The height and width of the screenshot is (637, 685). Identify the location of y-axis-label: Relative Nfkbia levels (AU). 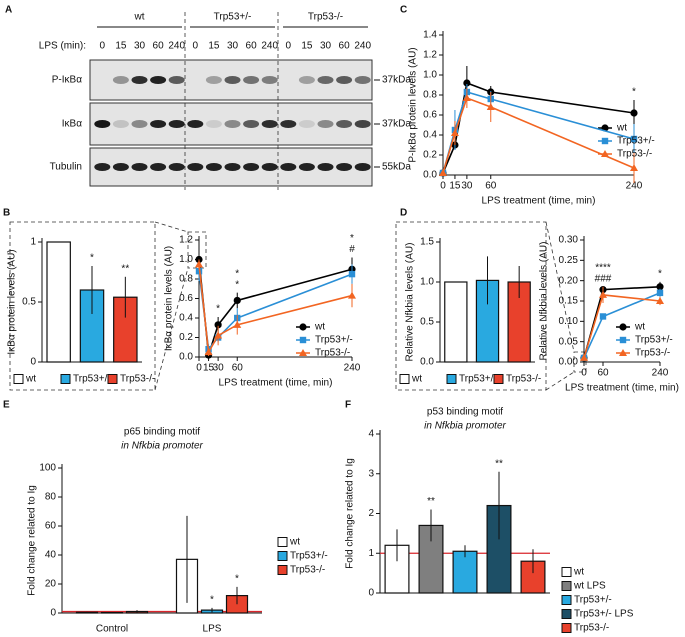
(544, 301).